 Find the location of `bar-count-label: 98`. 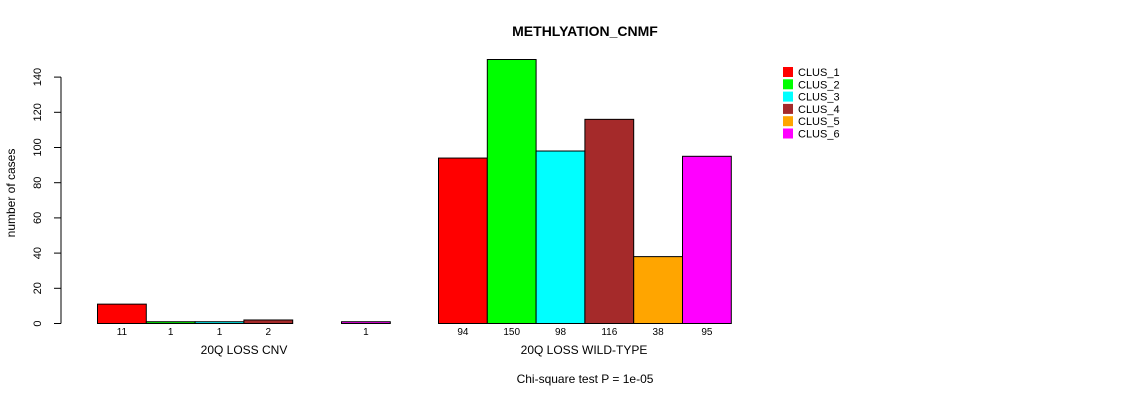

bar-count-label: 98 is located at coordinates (561, 332).